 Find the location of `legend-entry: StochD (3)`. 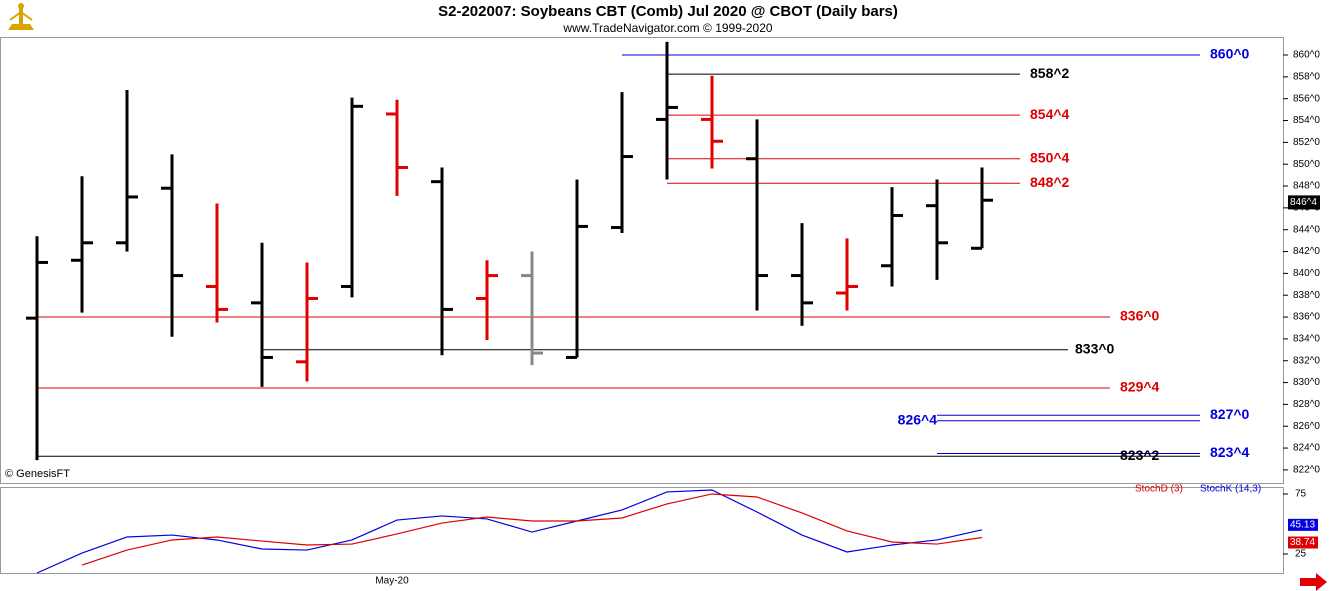

legend-entry: StochD (3) is located at coordinates (1159, 489).